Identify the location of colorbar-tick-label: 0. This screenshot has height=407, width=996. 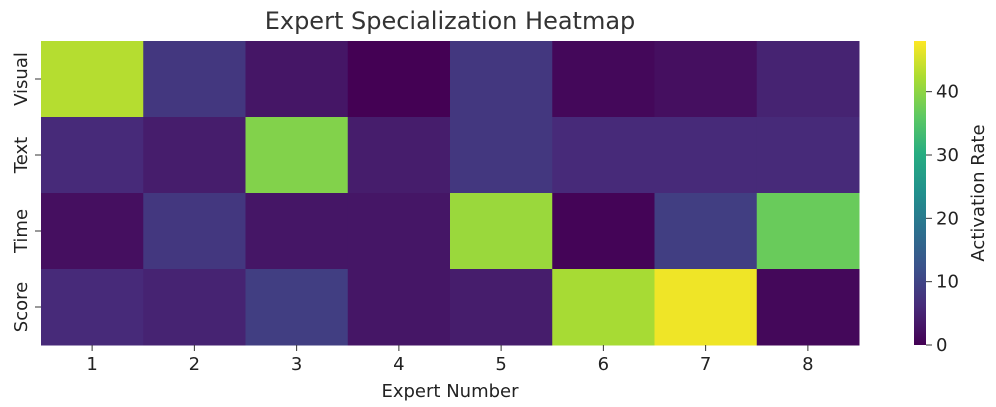
(941, 345).